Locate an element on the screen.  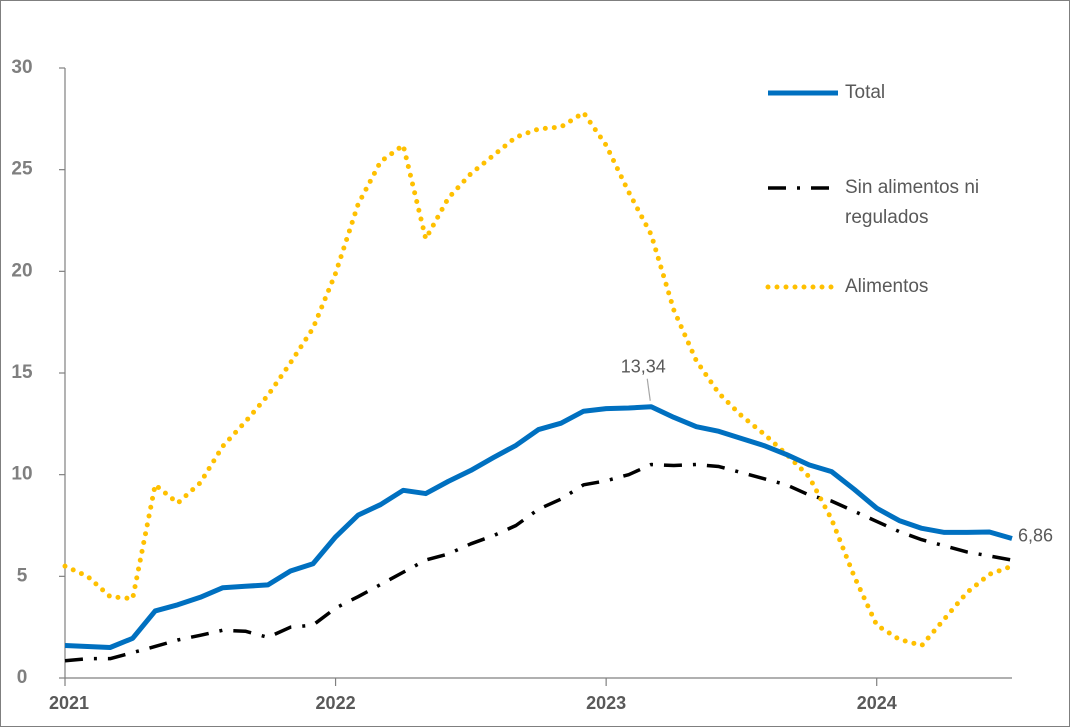
y-tick-label: 5 is located at coordinates (22, 575).